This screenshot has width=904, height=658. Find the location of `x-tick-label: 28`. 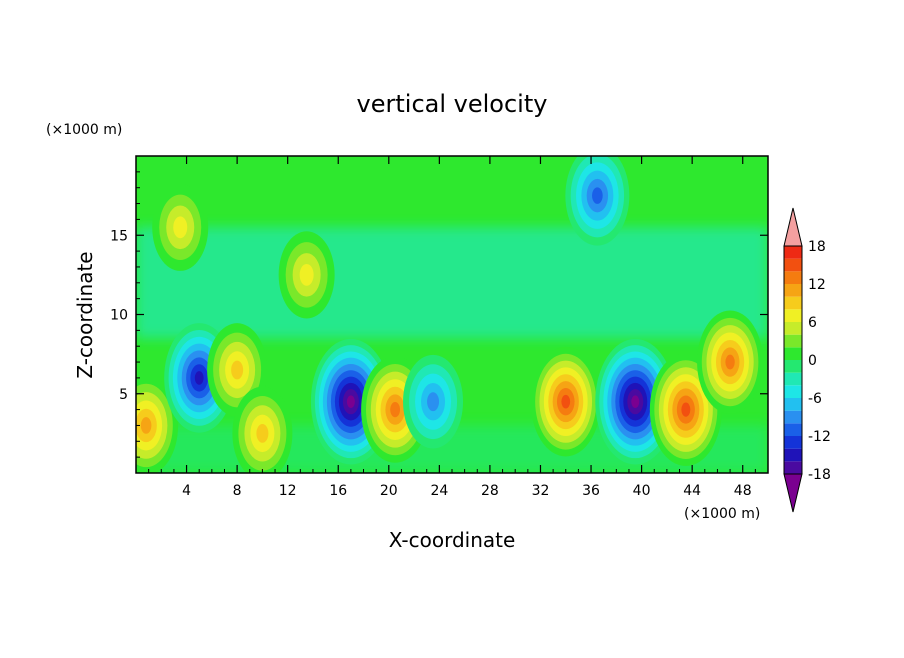

x-tick-label: 28 is located at coordinates (490, 491).